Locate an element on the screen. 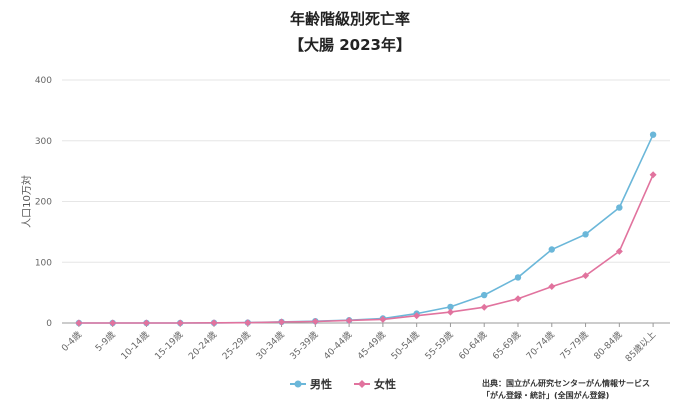  x-tick-label: 65-69歳 is located at coordinates (506, 345).